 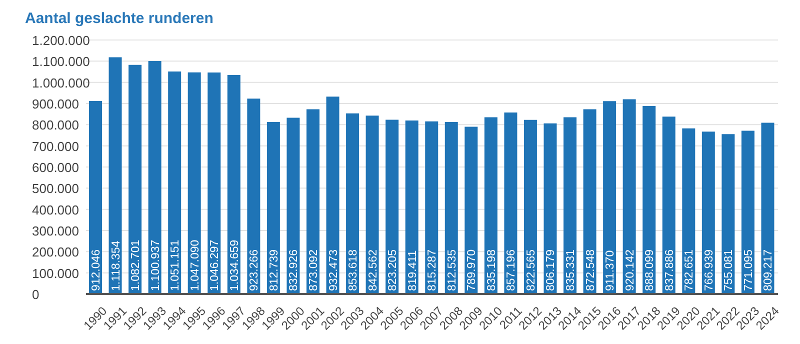 I want to click on y-tick-label: 1.000.000, so click(x=61, y=82).